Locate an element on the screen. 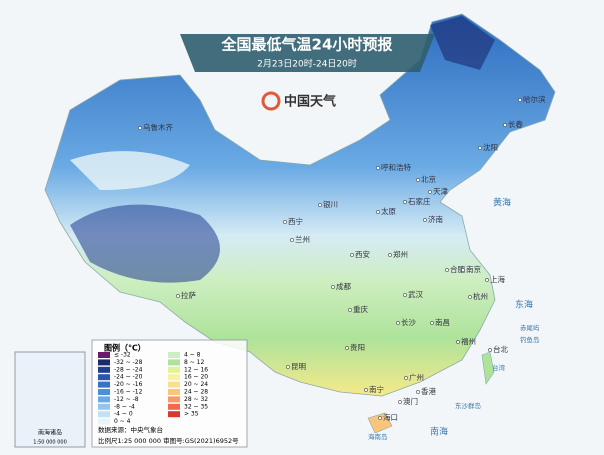  island-label: 钓鱼岛 is located at coordinates (530, 339).